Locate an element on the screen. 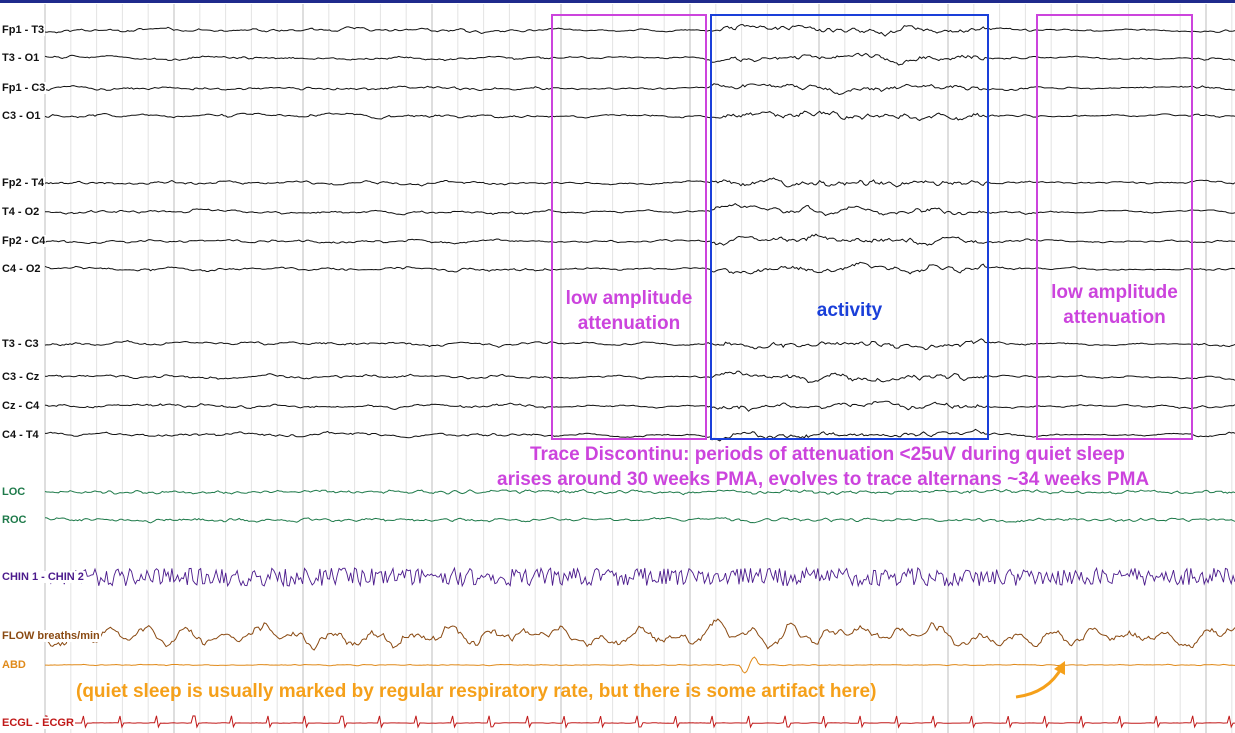  trace-flow-breaths-min is located at coordinates (639, 634).